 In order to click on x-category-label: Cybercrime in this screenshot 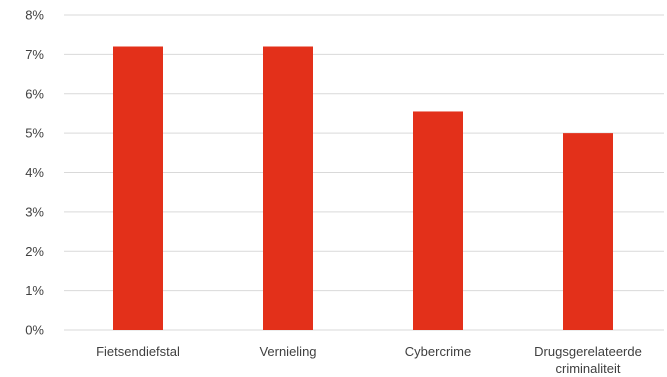, I will do `click(438, 351)`.